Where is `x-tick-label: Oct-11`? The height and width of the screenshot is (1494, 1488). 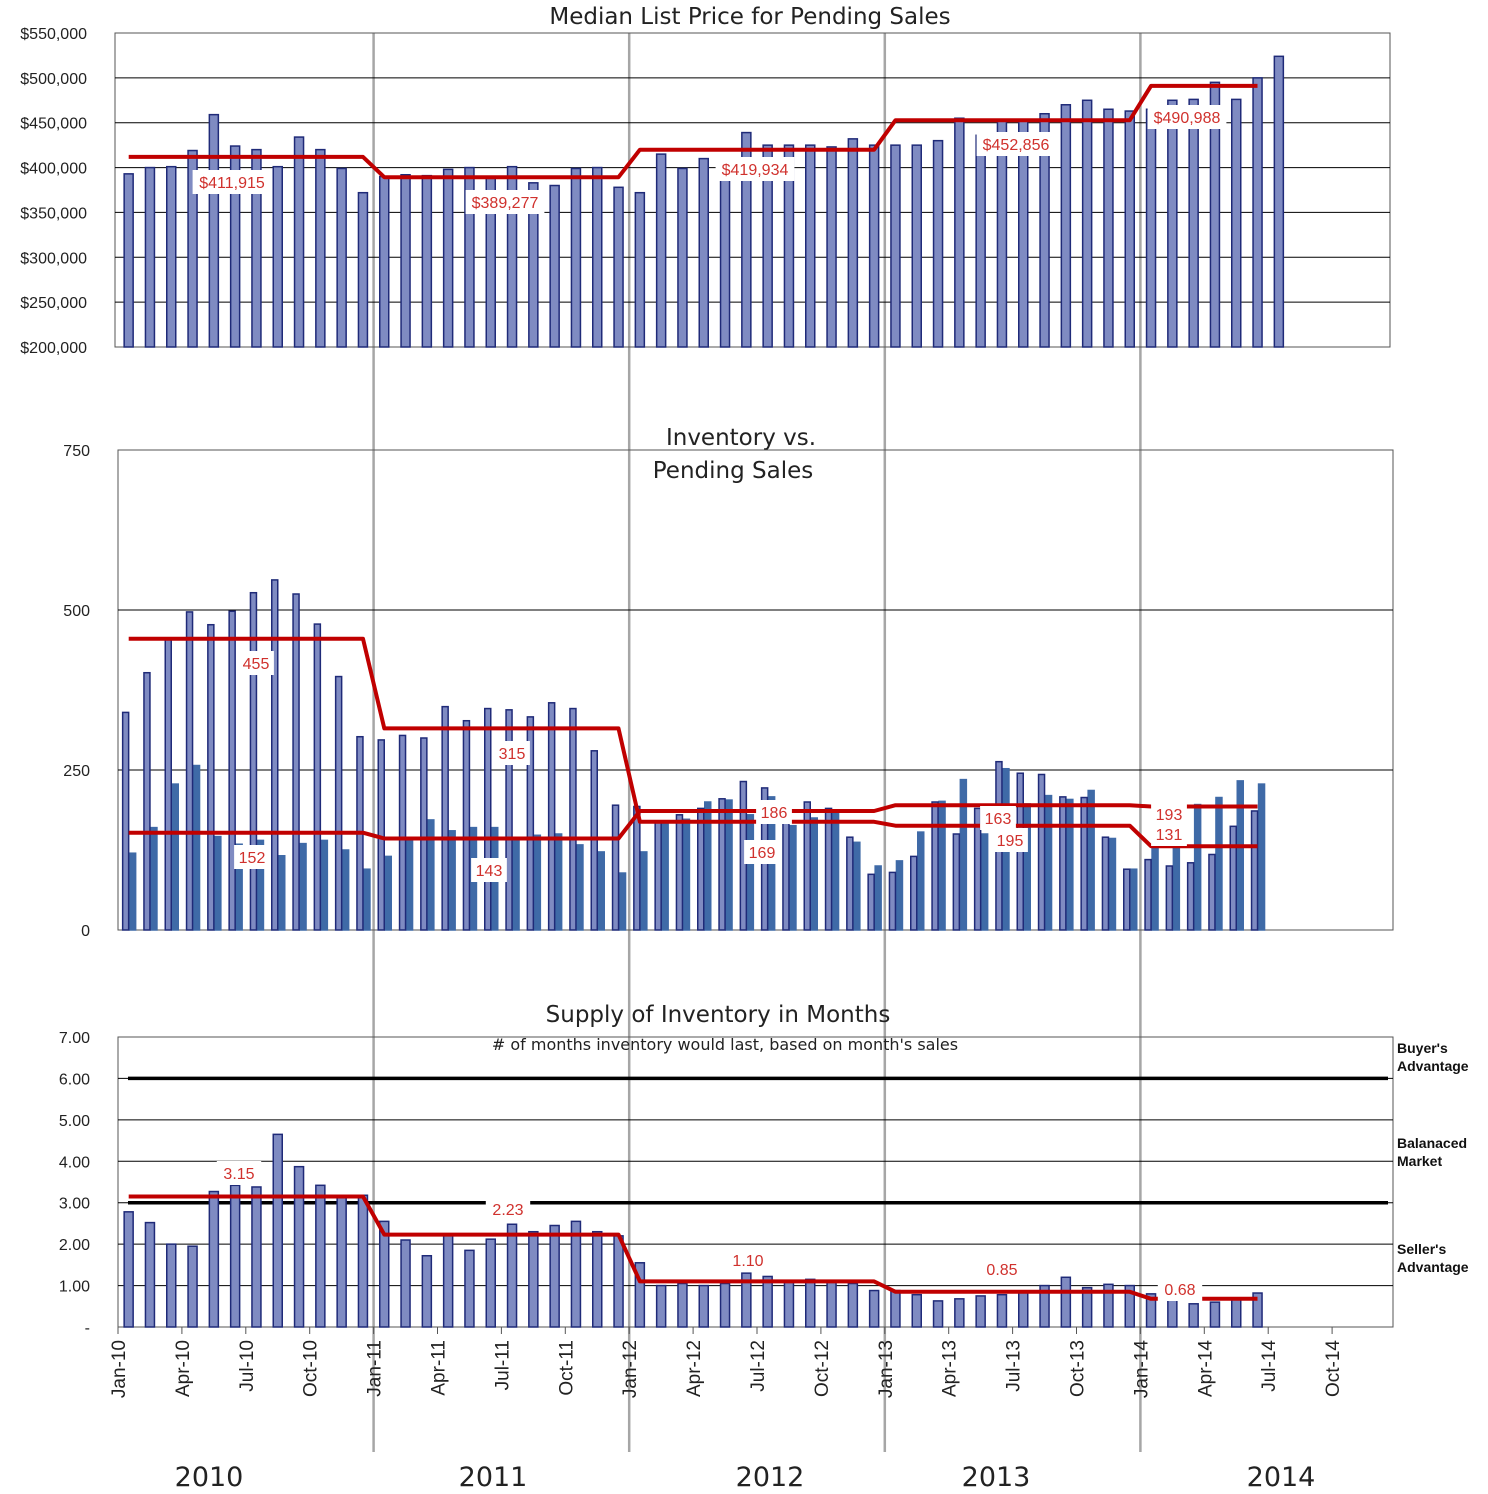
x-tick-label: Oct-11 is located at coordinates (566, 1368).